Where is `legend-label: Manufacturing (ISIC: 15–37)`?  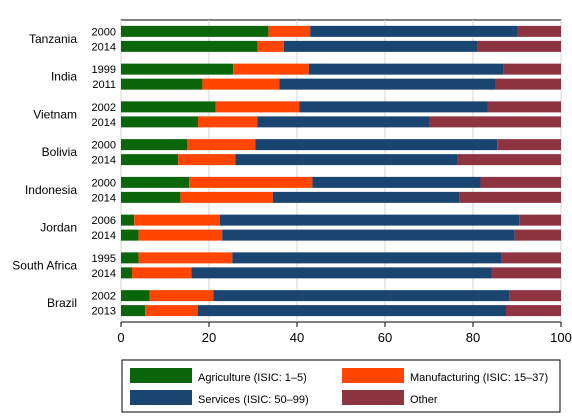 legend-label: Manufacturing (ISIC: 15–37) is located at coordinates (479, 378).